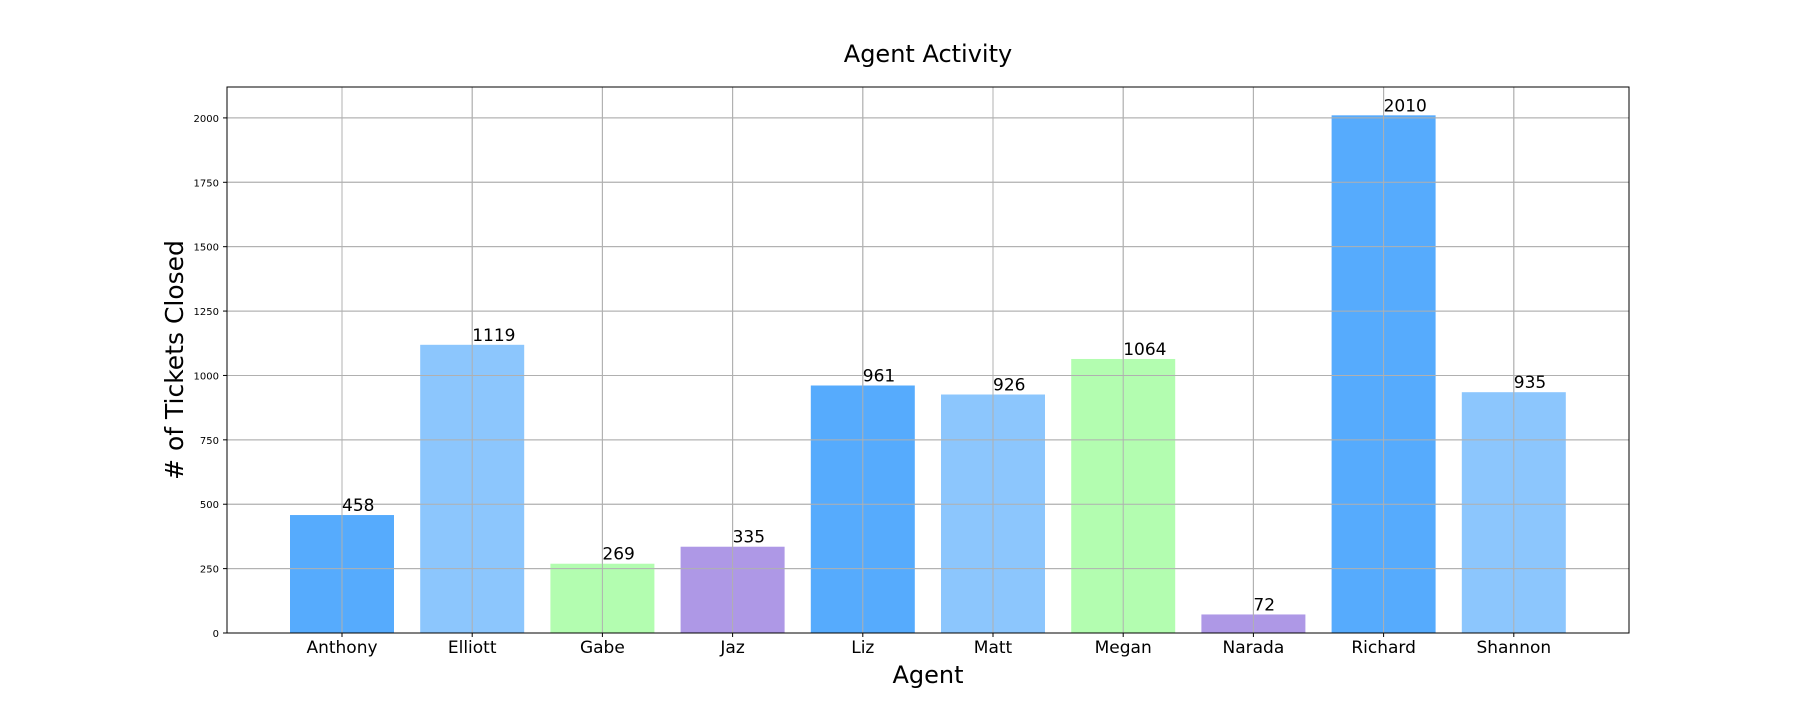 The height and width of the screenshot is (720, 1800). I want to click on bar-value-label: 961, so click(879, 376).